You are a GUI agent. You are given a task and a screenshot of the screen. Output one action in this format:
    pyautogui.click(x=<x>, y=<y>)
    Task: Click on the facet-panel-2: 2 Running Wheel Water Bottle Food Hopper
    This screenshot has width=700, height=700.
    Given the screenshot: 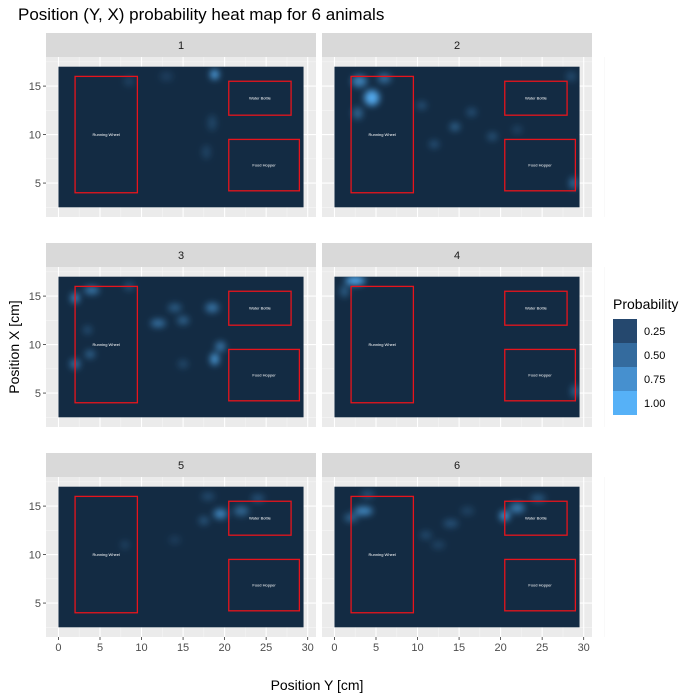 What is the action you would take?
    pyautogui.click(x=463, y=125)
    